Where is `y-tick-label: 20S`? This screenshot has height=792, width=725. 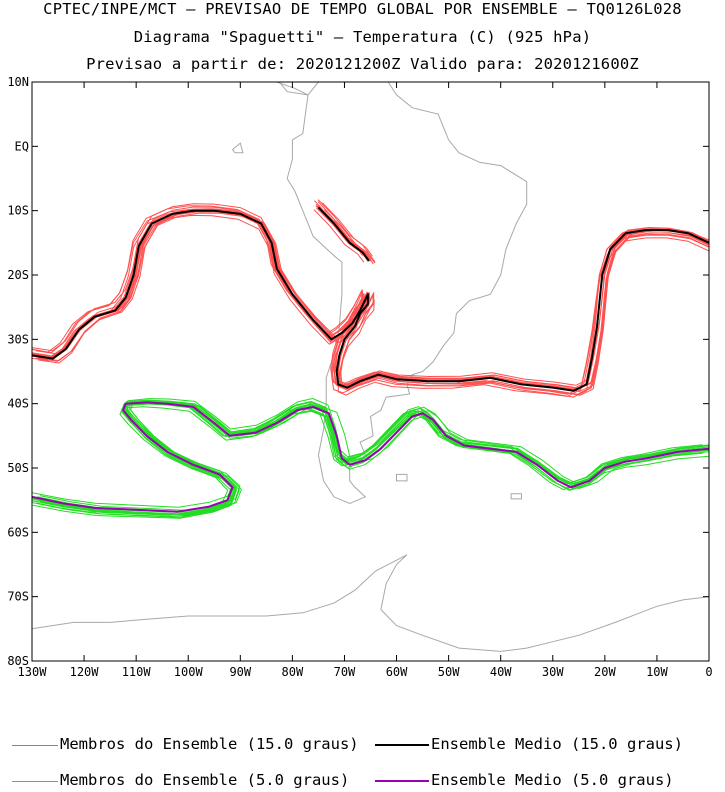
y-tick-label: 20S is located at coordinates (18, 275).